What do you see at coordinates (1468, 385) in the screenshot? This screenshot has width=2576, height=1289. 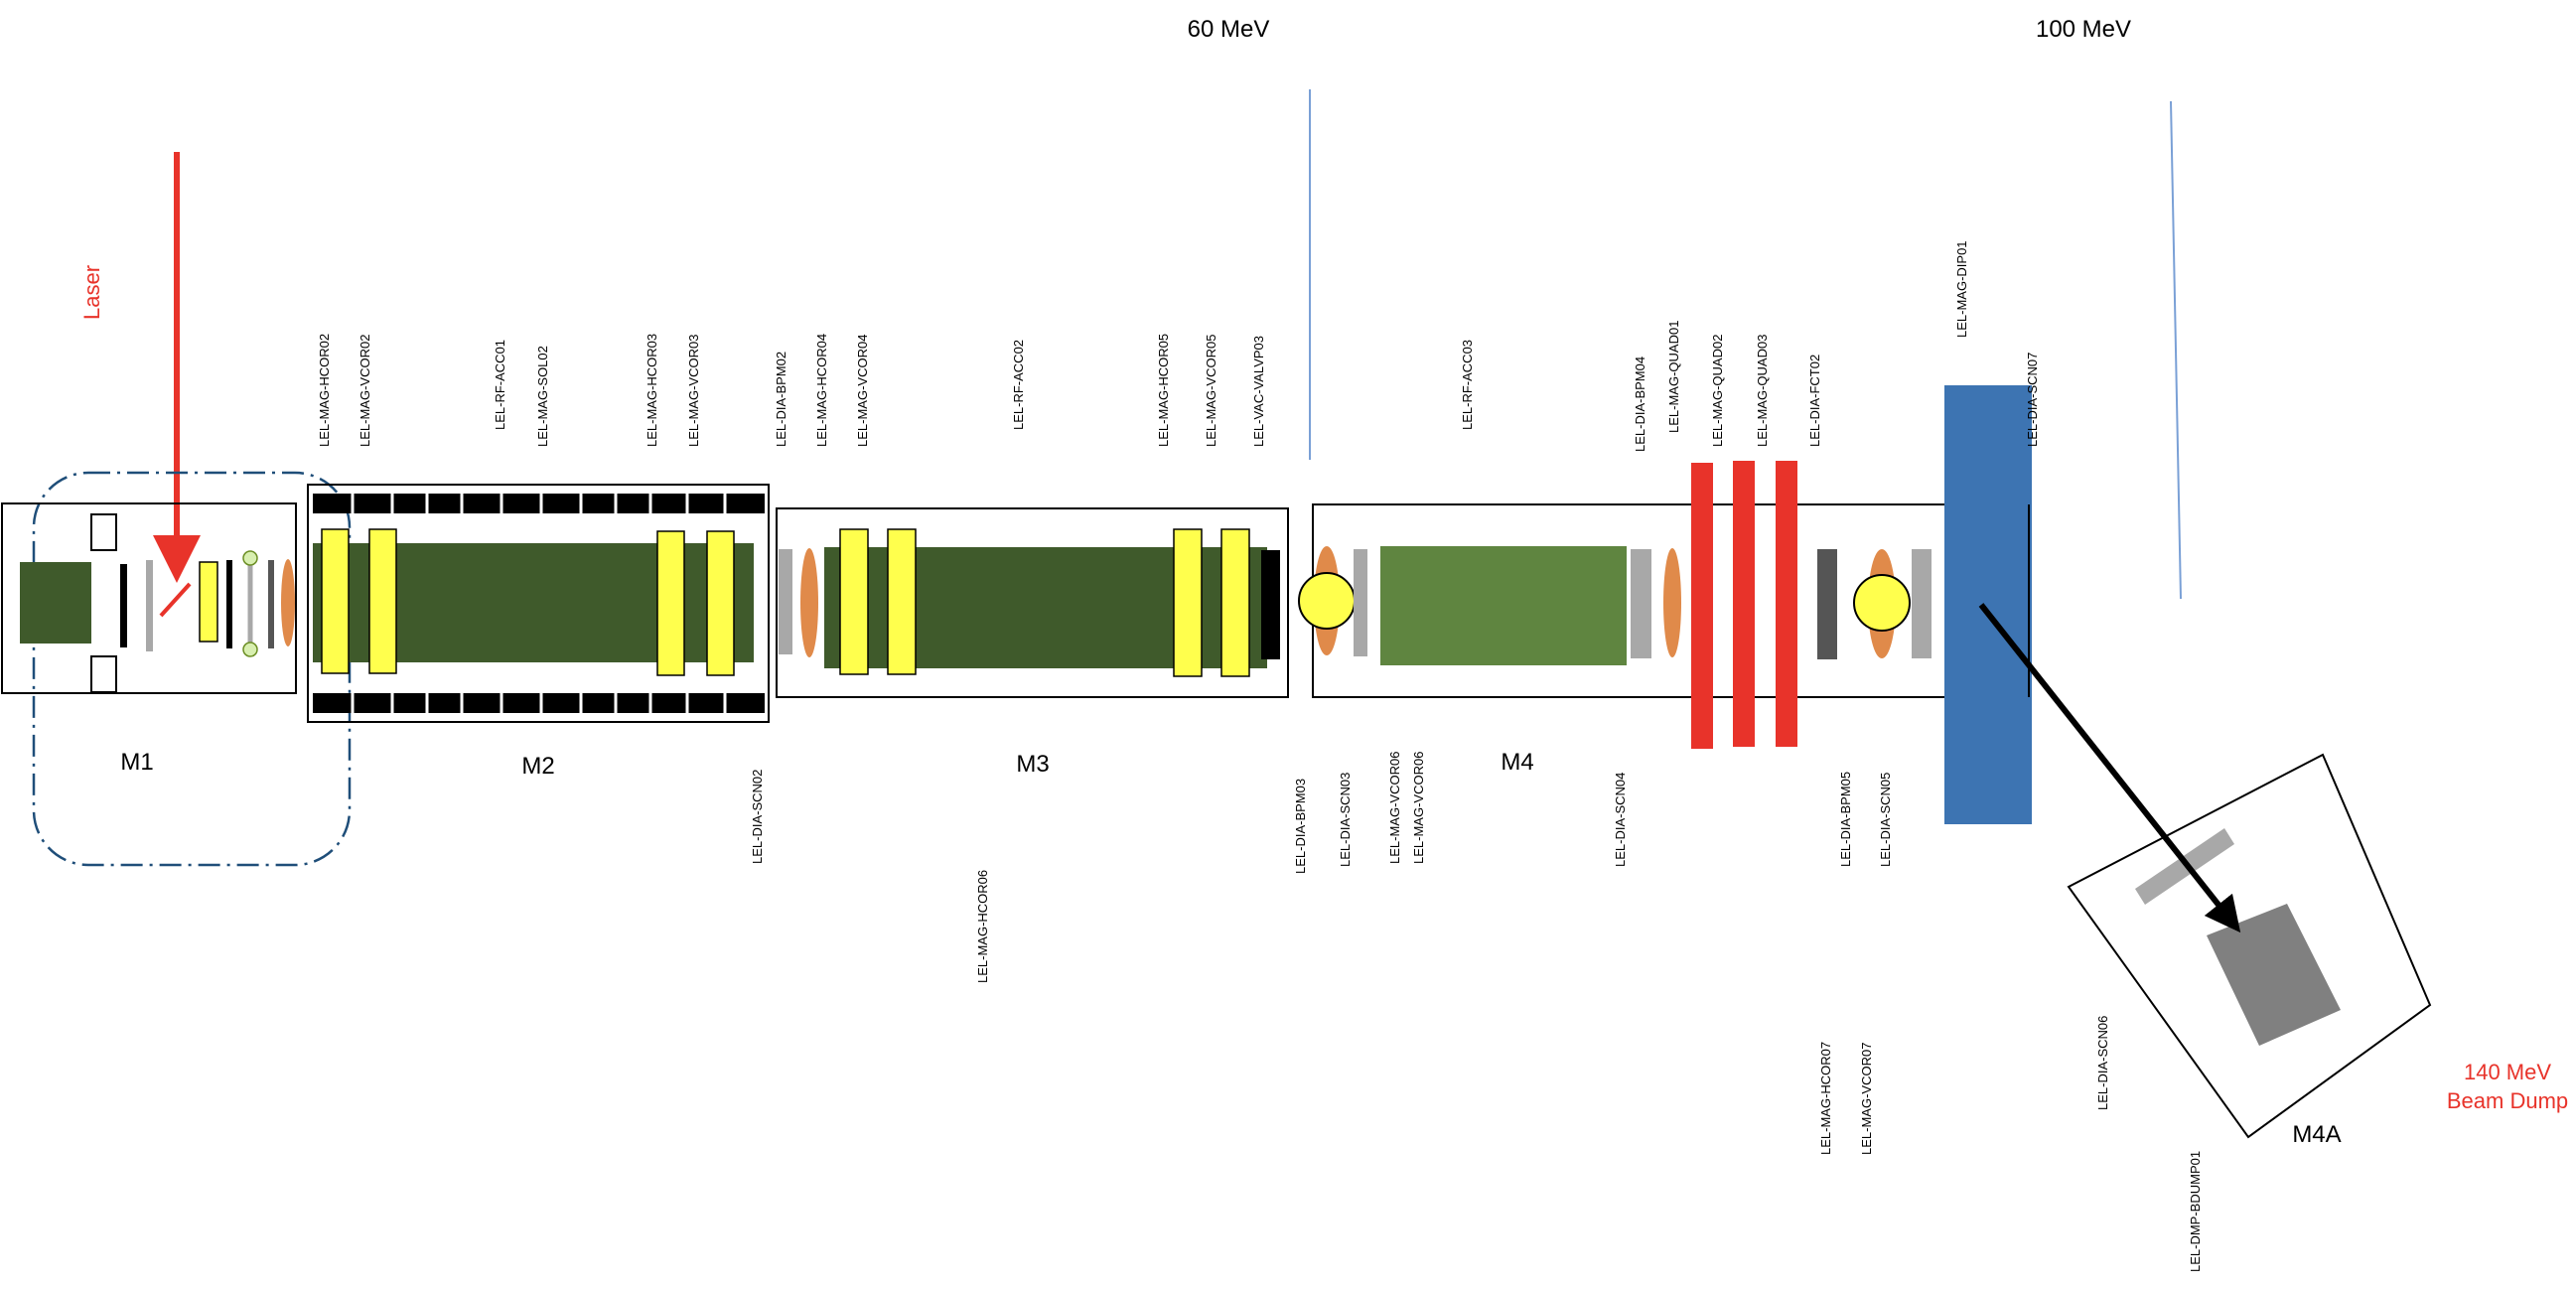 I see `device-label: LEL-RF-ACC03` at bounding box center [1468, 385].